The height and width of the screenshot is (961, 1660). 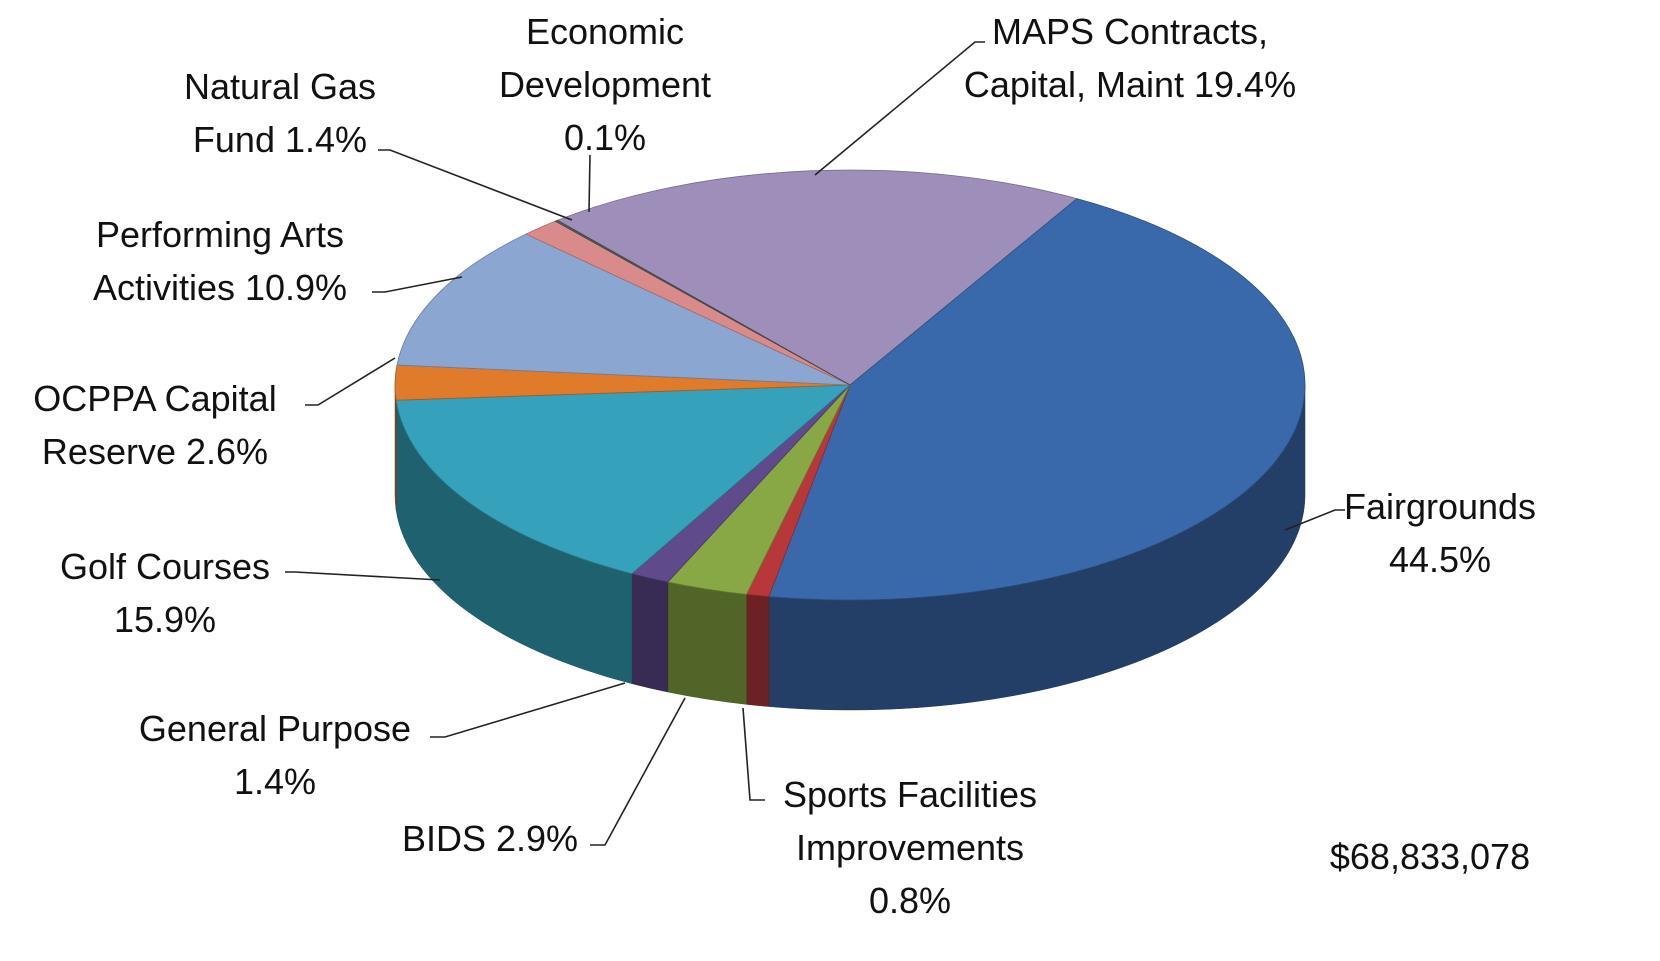 What do you see at coordinates (443, 838) in the screenshot?
I see `category-label: BIDS` at bounding box center [443, 838].